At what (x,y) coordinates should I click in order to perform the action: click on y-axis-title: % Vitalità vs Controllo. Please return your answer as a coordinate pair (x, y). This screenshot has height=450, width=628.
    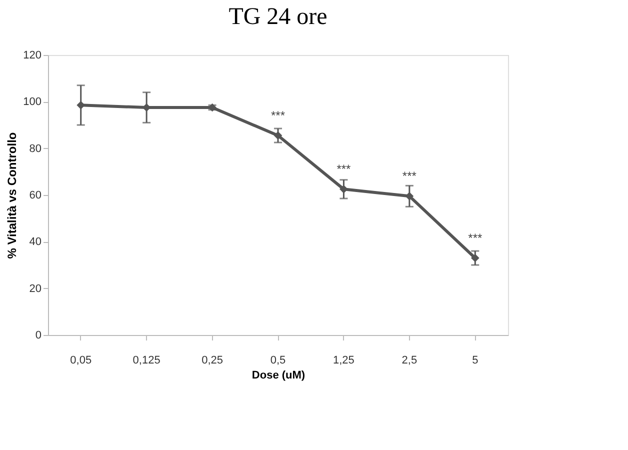
    Looking at the image, I should click on (12, 195).